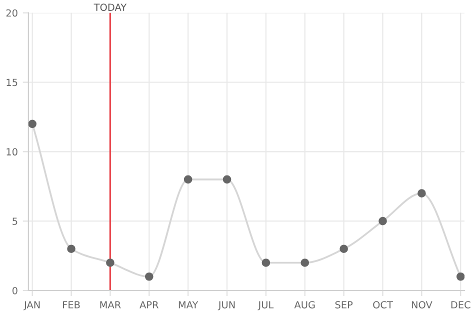 The width and height of the screenshot is (474, 321). What do you see at coordinates (188, 304) in the screenshot?
I see `x-tick-label: MAY` at bounding box center [188, 304].